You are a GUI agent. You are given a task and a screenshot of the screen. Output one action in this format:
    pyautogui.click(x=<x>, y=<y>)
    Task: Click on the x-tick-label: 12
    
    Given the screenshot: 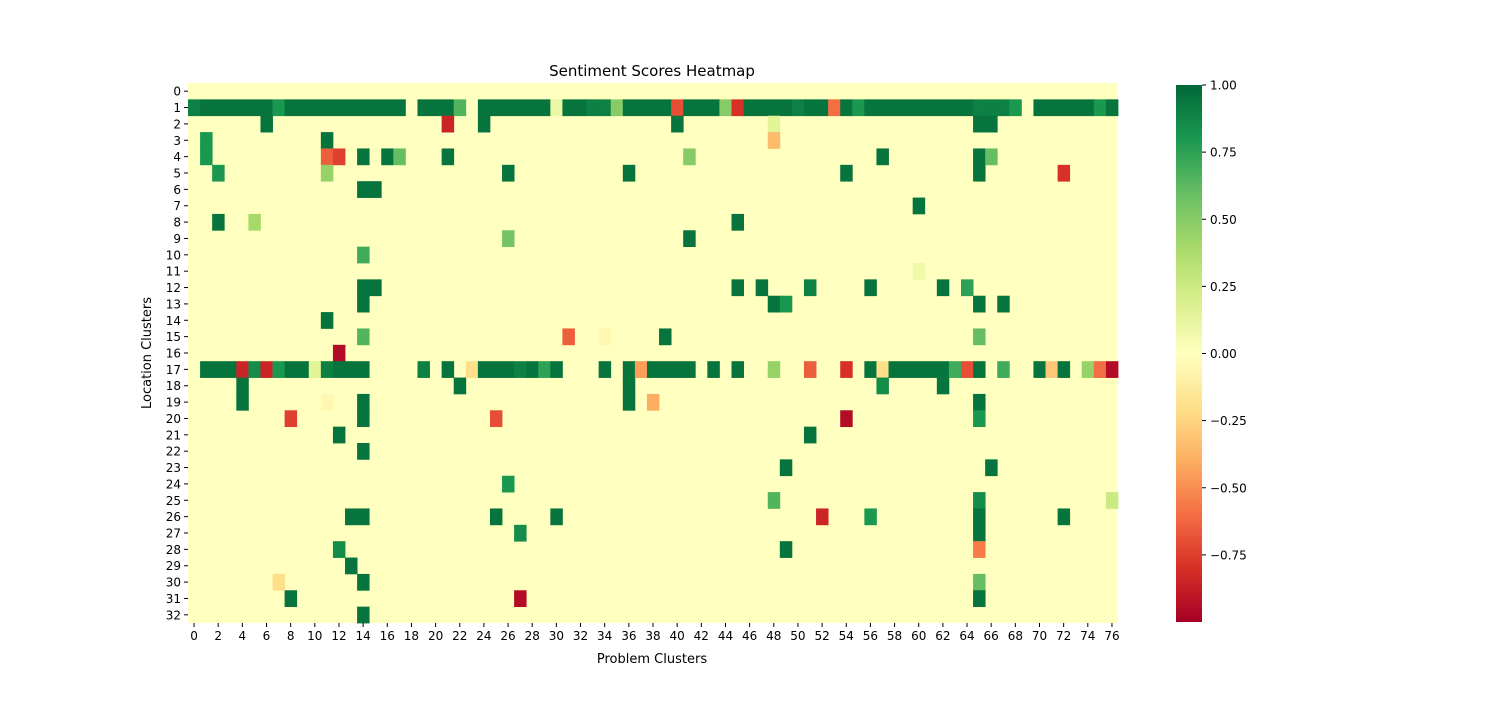 What is the action you would take?
    pyautogui.click(x=338, y=636)
    